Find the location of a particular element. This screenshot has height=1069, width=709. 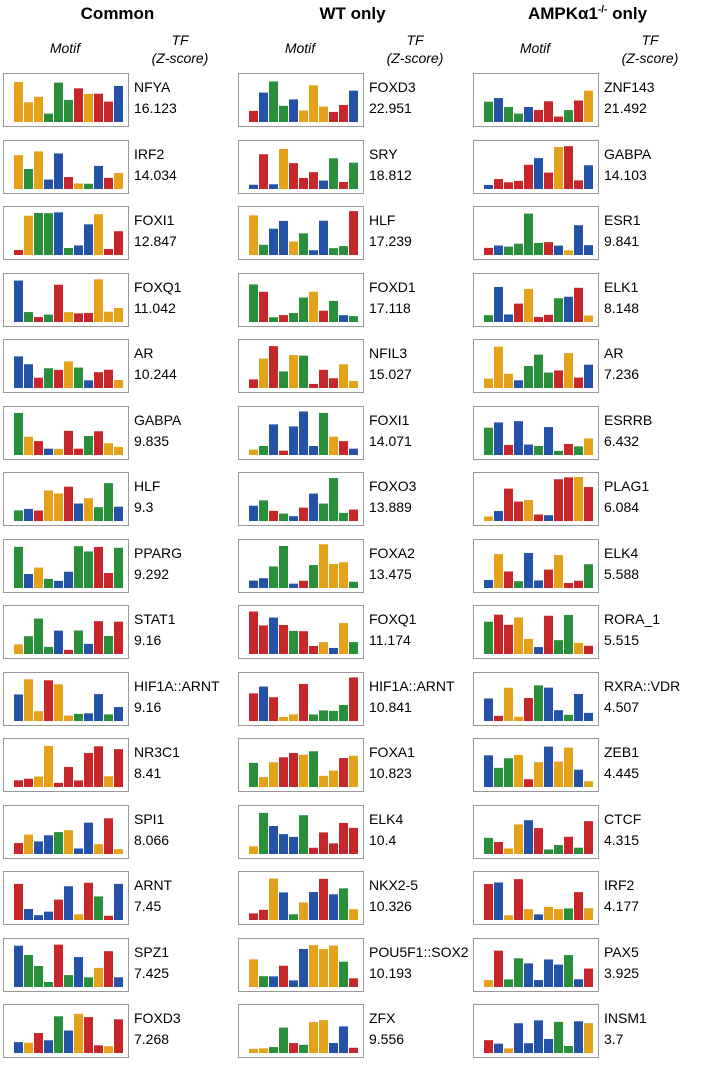

title-text: WT only is located at coordinates (352, 13).